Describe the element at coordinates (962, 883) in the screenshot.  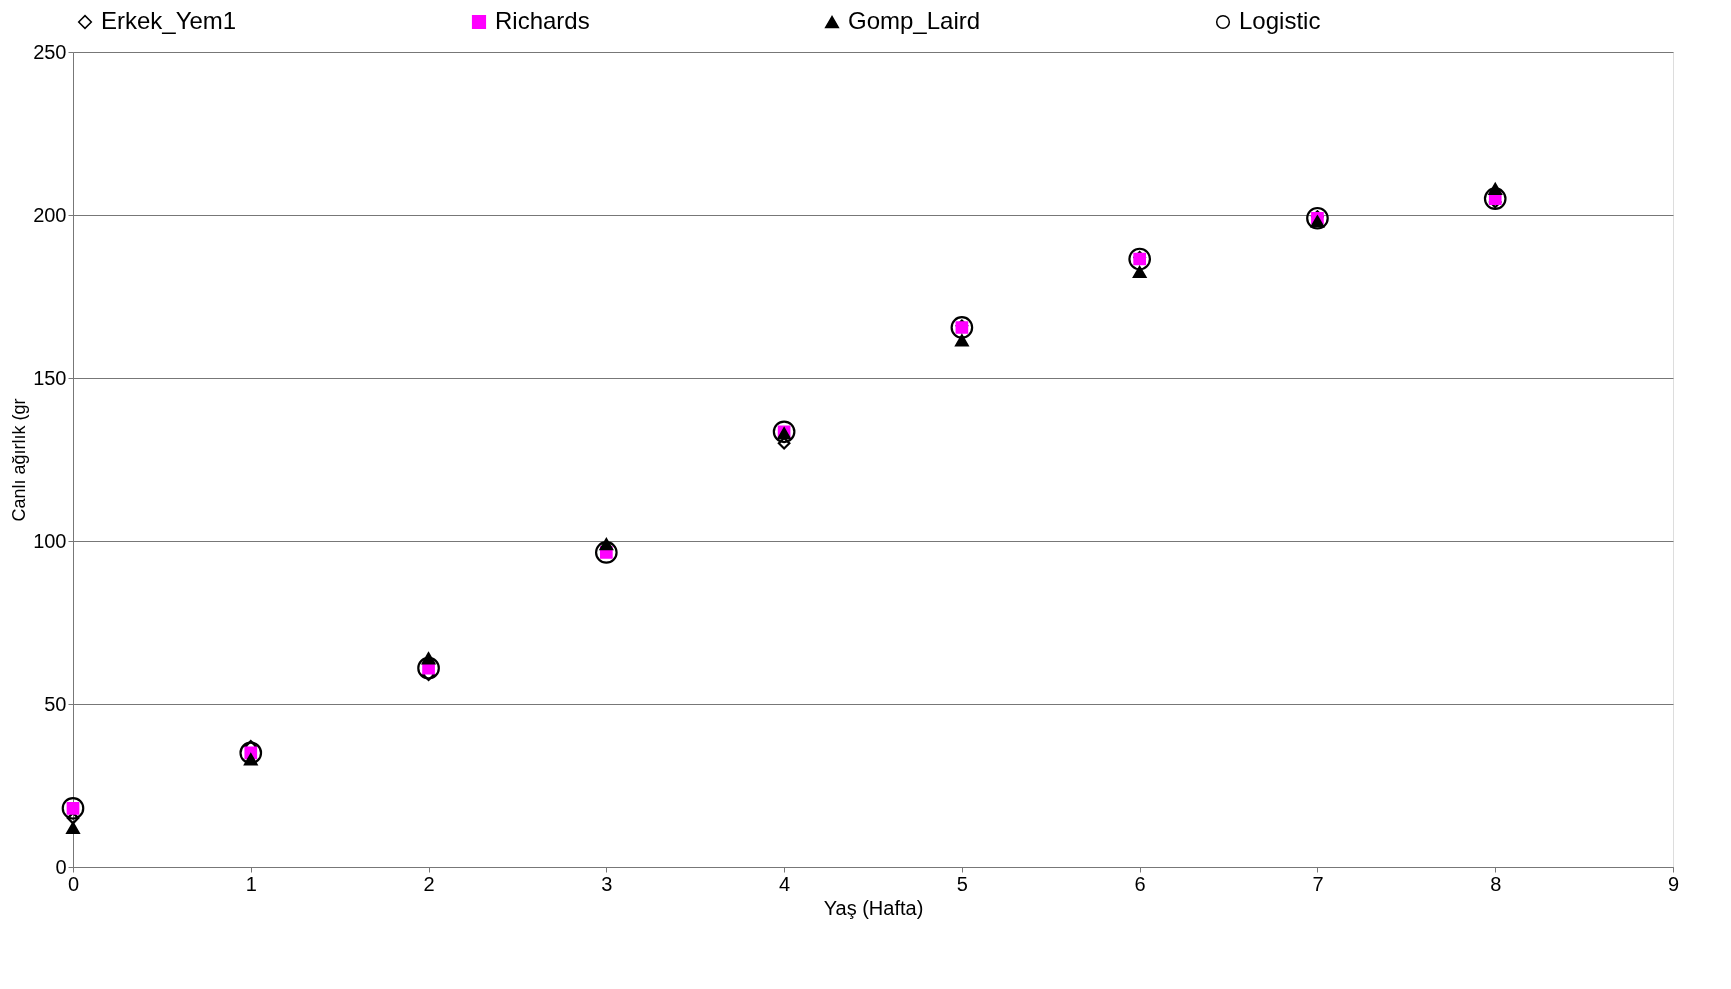
I see `x-tick-label: 5` at that location.